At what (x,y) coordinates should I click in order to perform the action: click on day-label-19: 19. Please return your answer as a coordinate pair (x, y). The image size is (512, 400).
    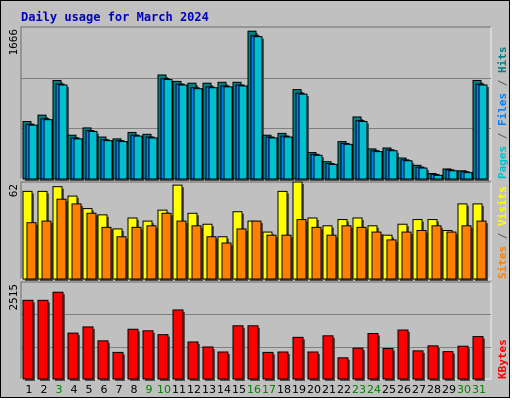
    Looking at the image, I should click on (299, 389).